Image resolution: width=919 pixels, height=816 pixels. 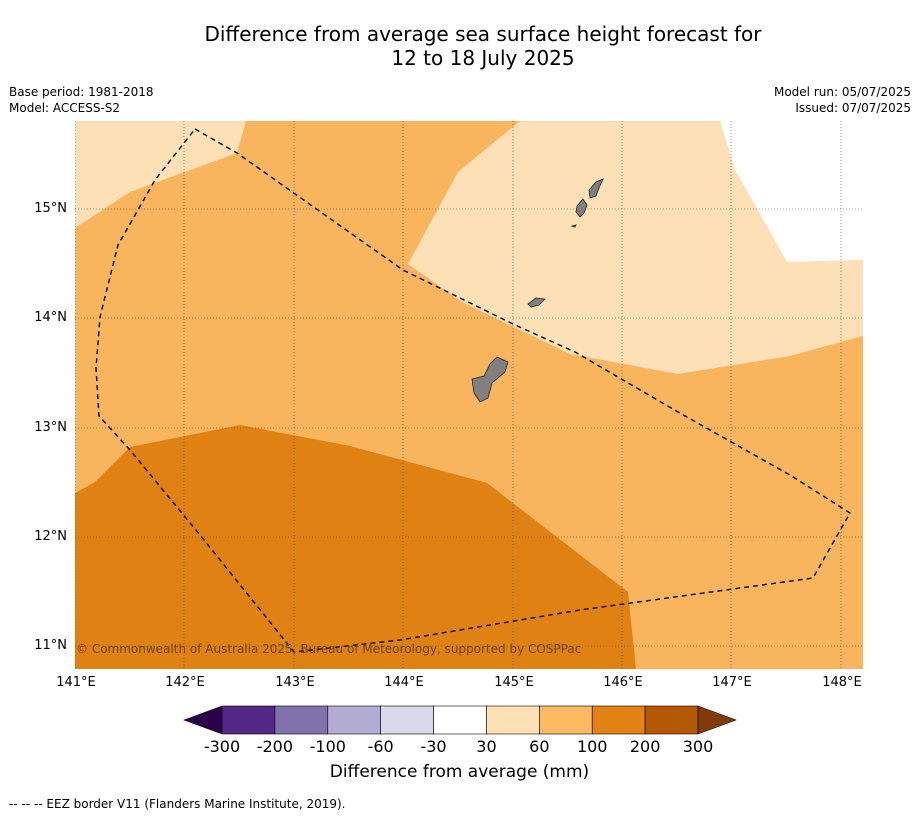 I want to click on colorbar-tick-label: -200, so click(x=275, y=746).